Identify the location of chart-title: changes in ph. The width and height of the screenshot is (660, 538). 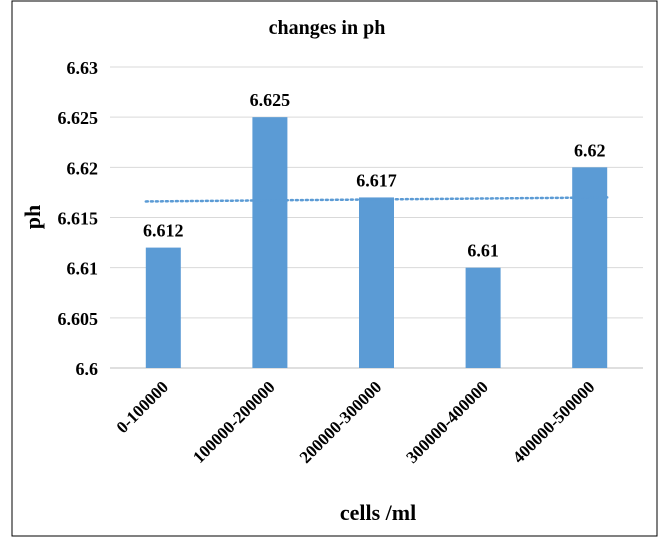
(327, 28).